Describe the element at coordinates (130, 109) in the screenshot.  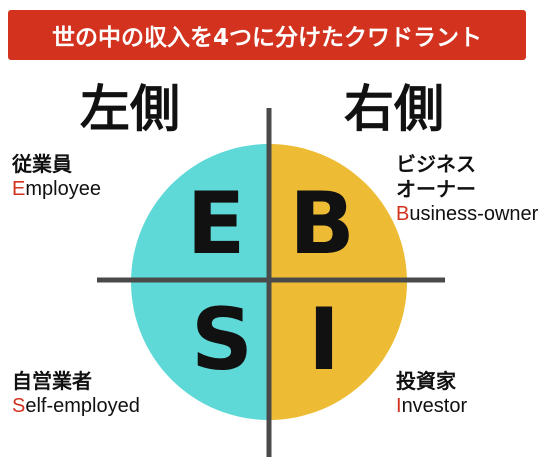
I see `left-side-heading: 左側` at that location.